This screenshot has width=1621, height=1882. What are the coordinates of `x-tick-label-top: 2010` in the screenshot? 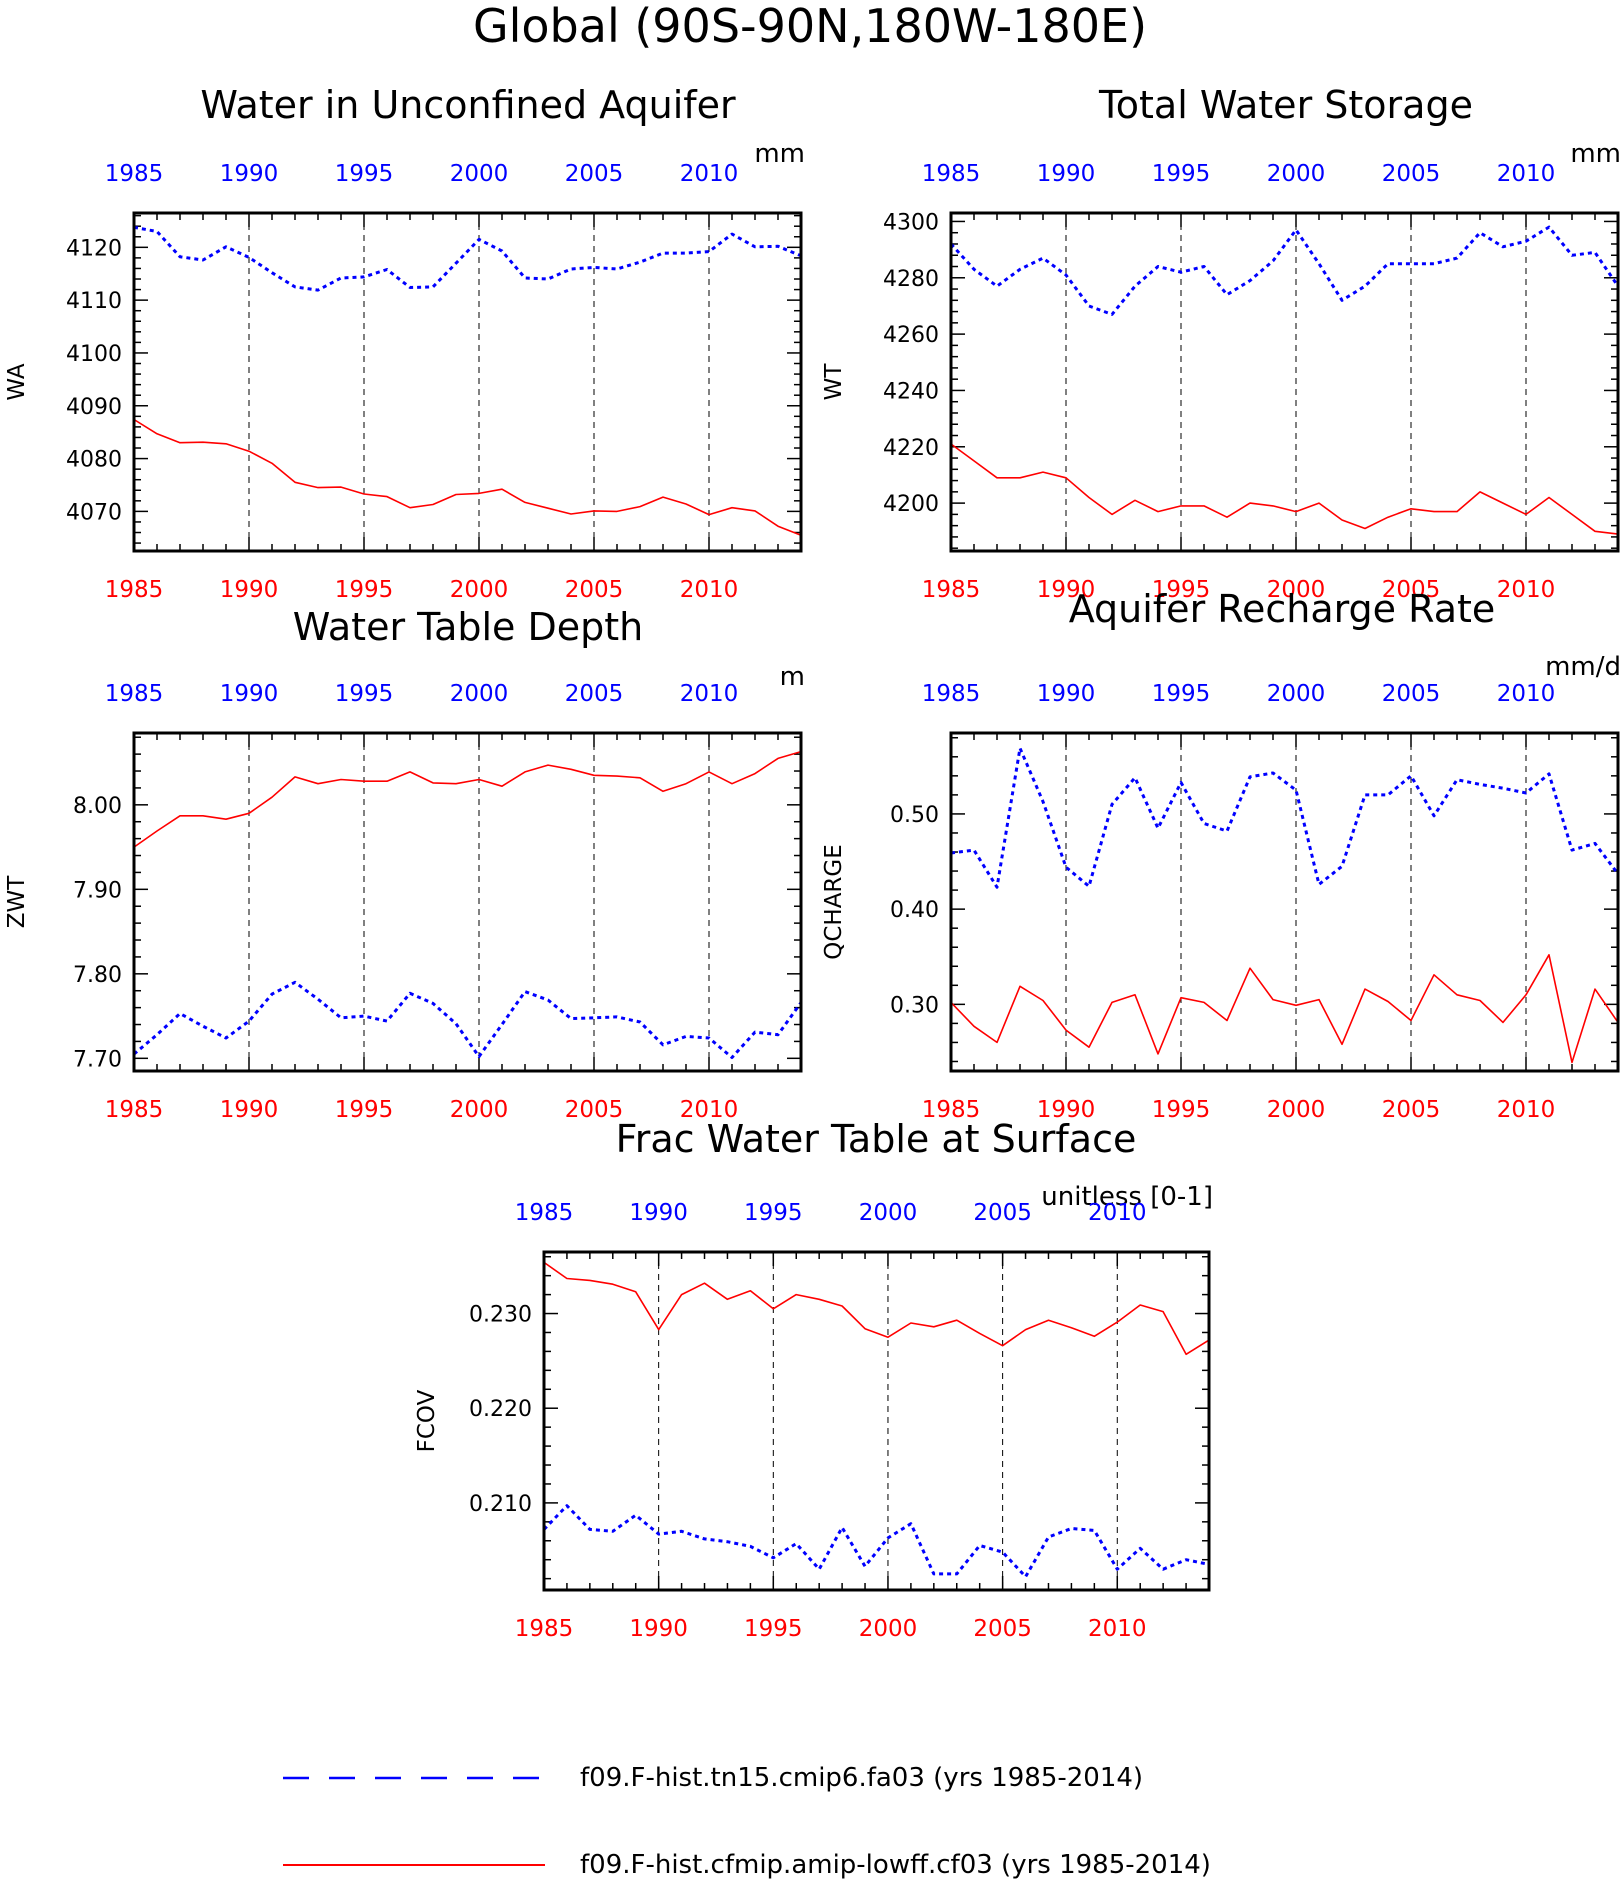 It's located at (1526, 694).